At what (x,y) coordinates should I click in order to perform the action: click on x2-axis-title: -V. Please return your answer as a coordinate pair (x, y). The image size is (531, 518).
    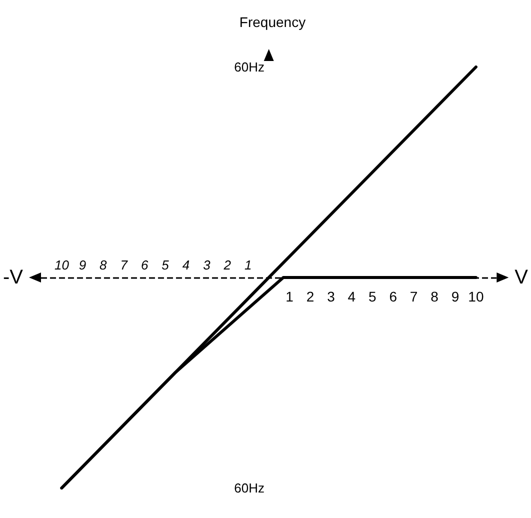
    Looking at the image, I should click on (13, 277).